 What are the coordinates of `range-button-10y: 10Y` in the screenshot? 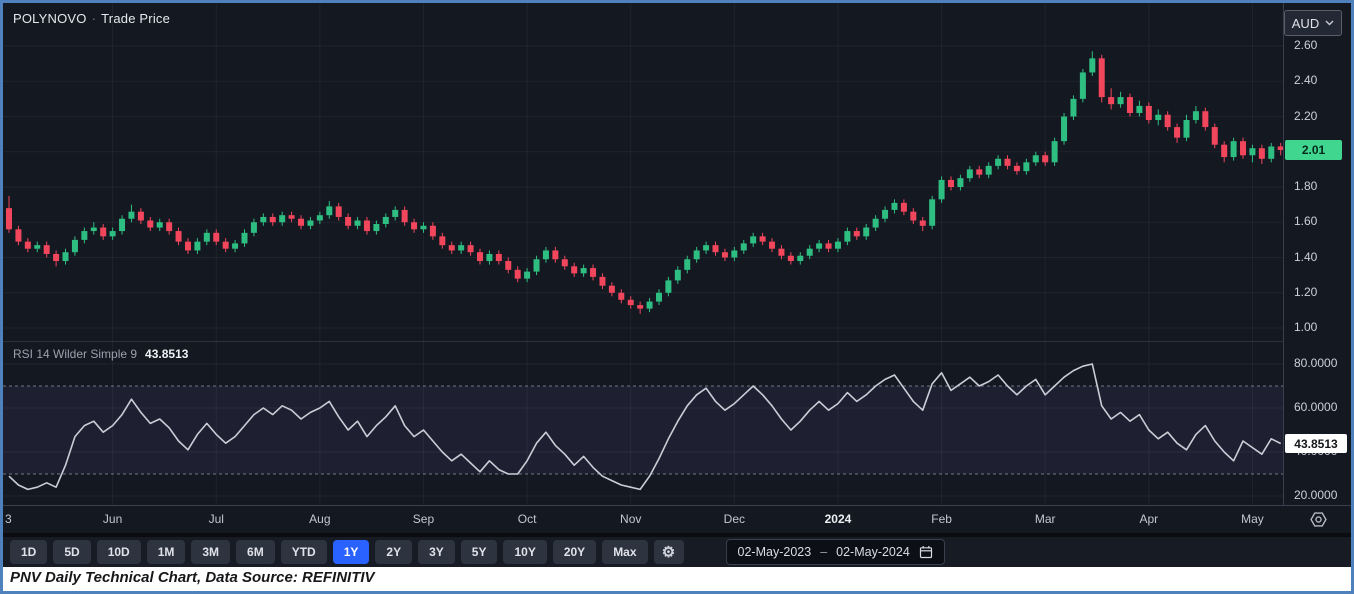 It's located at (525, 552).